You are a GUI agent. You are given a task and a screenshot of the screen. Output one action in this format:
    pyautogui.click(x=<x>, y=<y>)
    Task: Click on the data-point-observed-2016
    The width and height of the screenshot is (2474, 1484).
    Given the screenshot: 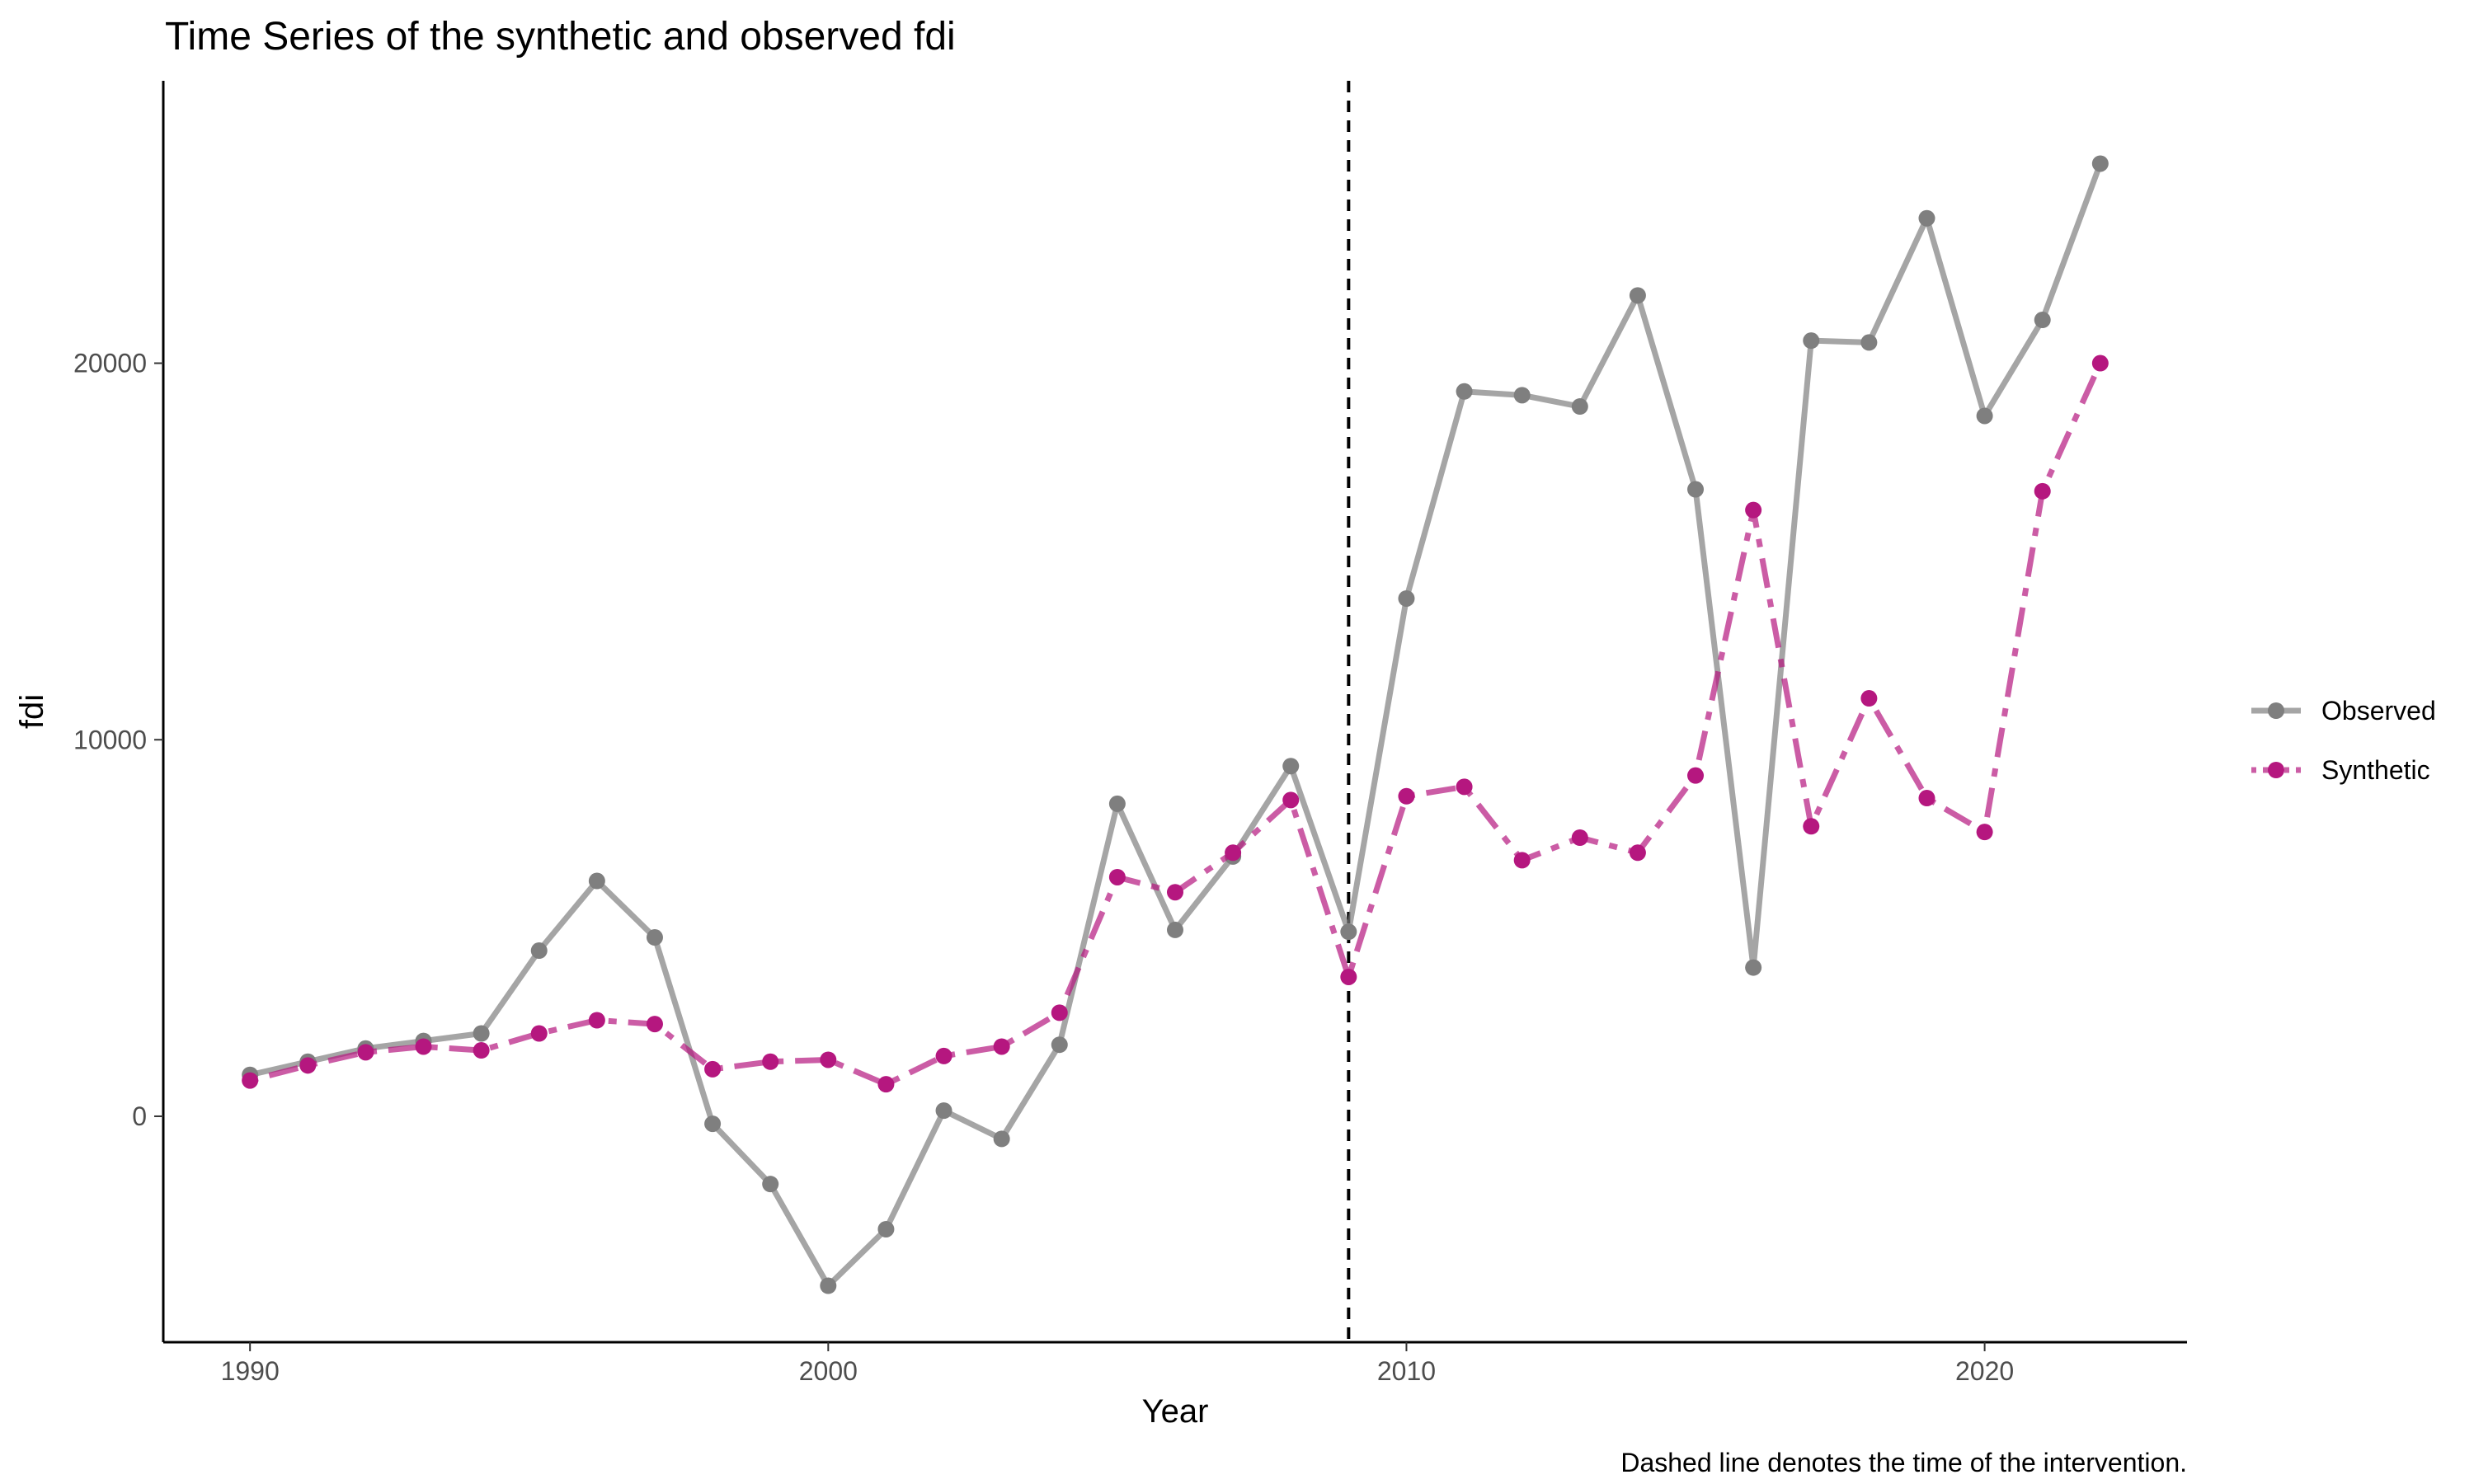 What is the action you would take?
    pyautogui.click(x=1753, y=968)
    